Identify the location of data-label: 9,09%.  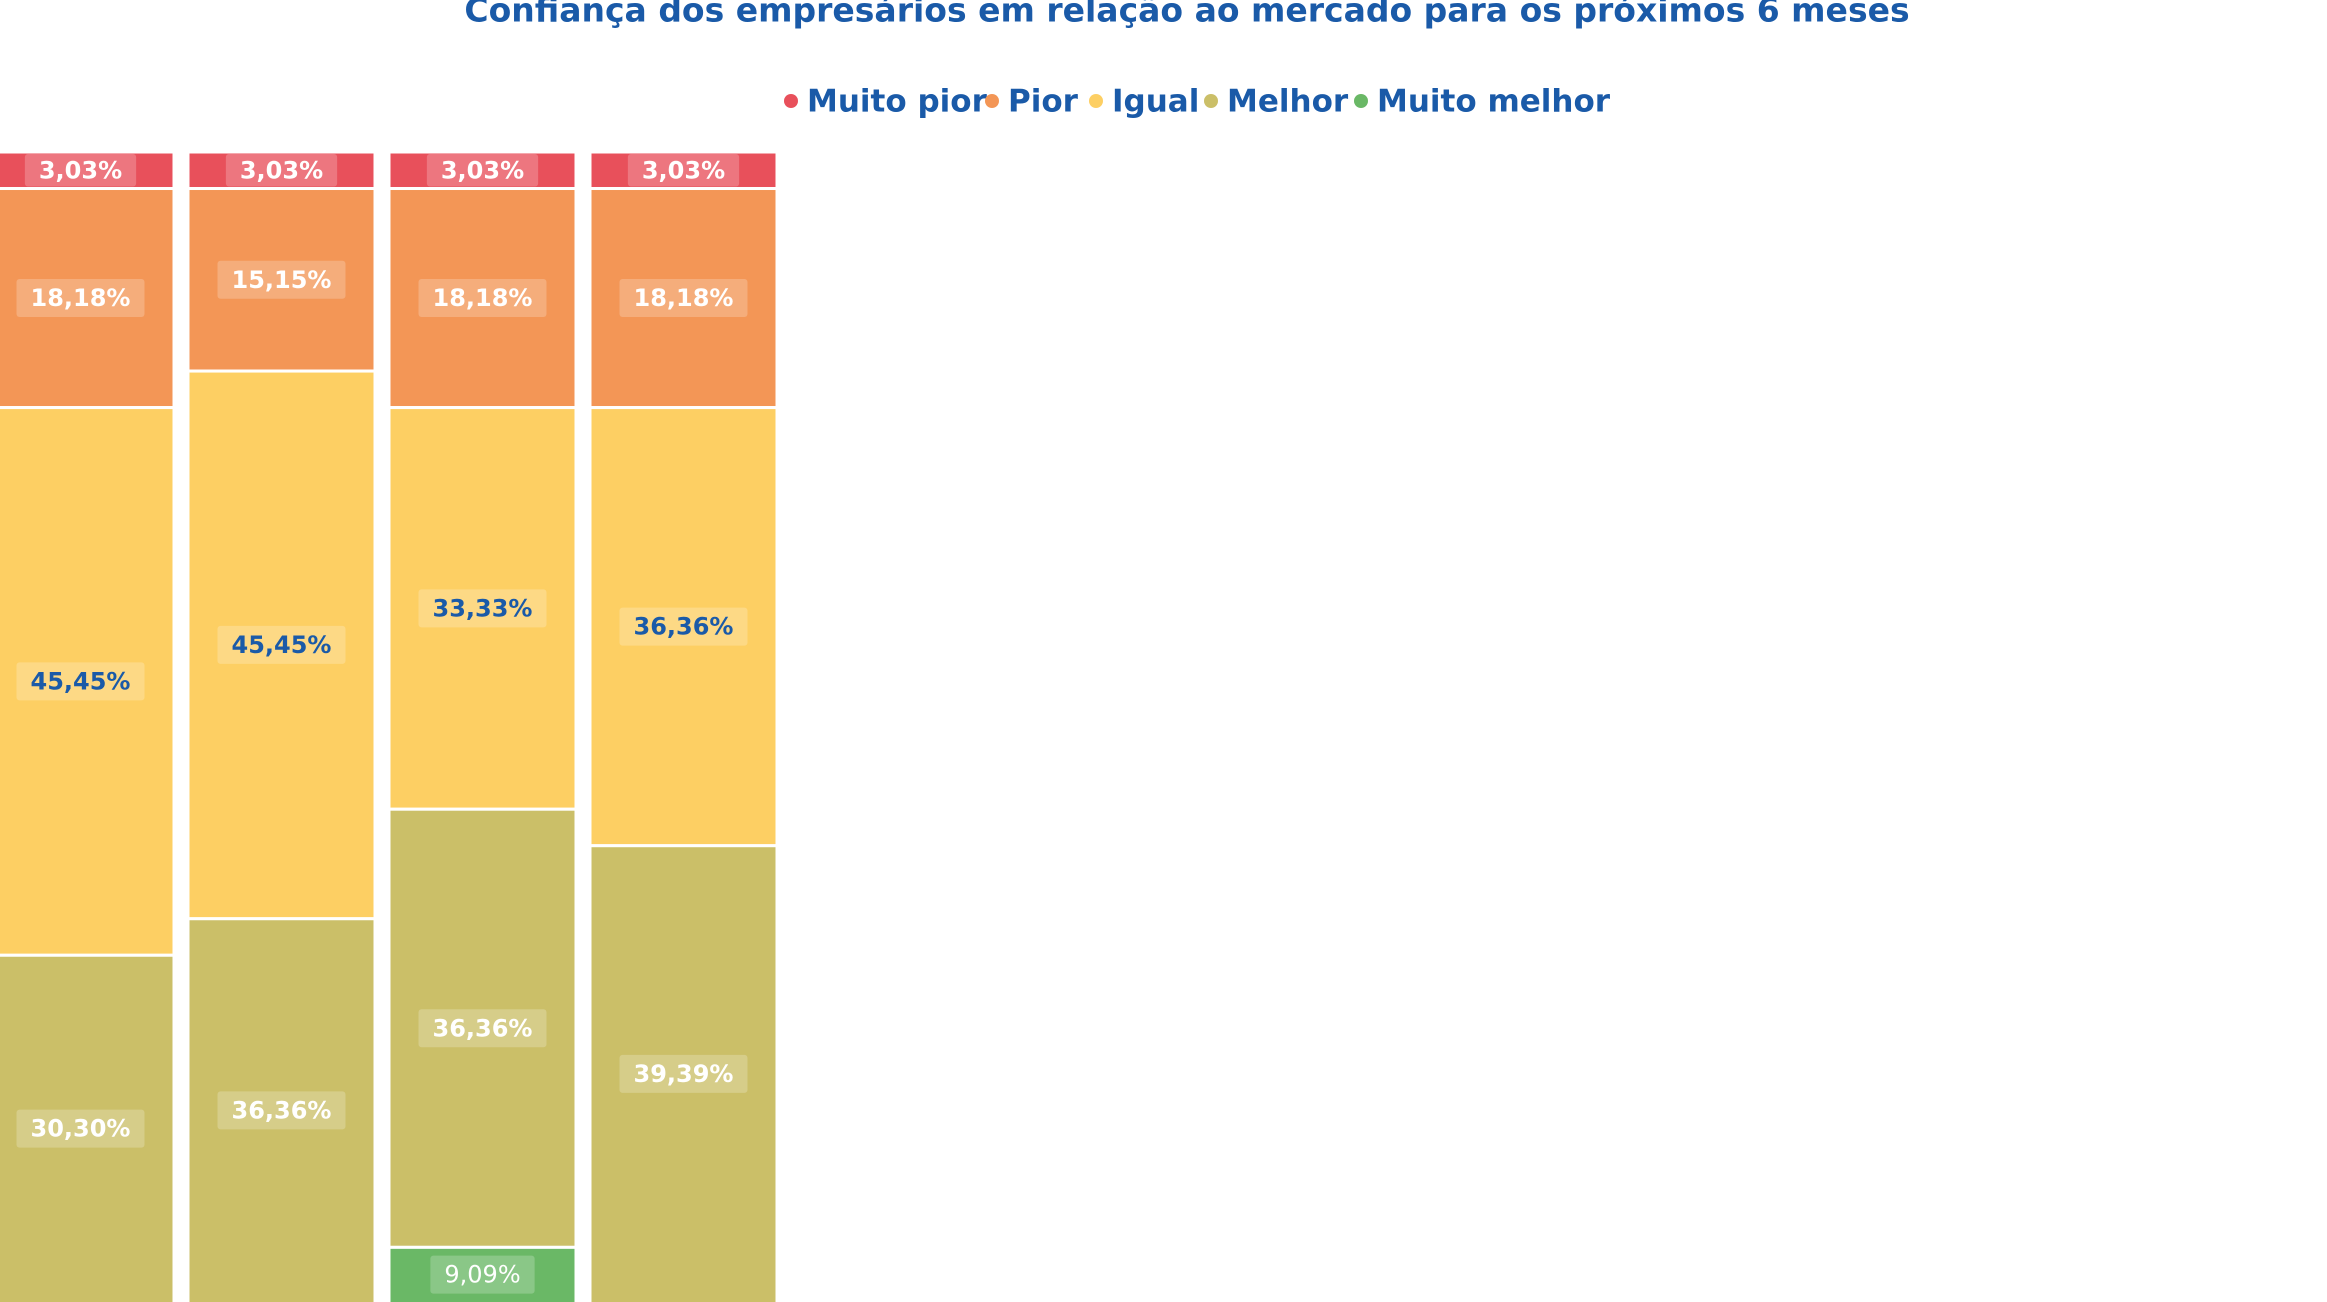
(482, 1275).